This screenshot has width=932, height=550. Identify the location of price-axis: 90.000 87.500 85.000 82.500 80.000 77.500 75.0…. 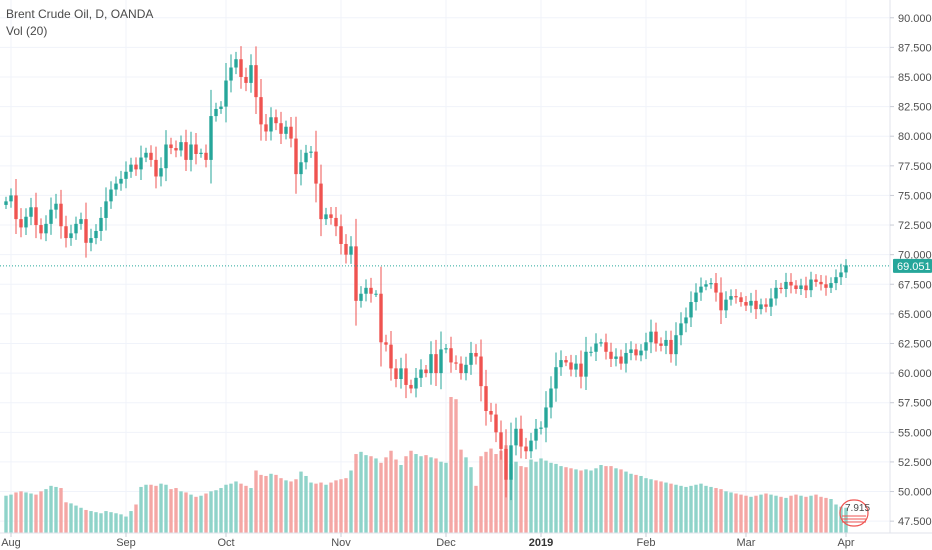
(911, 270).